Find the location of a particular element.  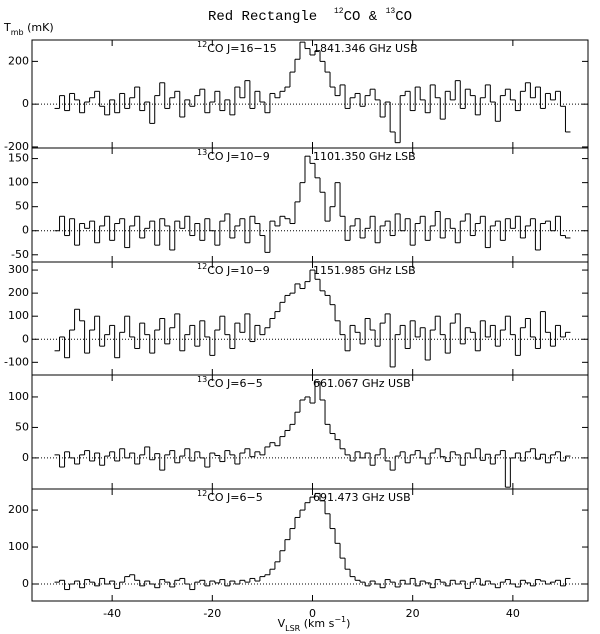

text-part: CO J=16−15 is located at coordinates (242, 48).